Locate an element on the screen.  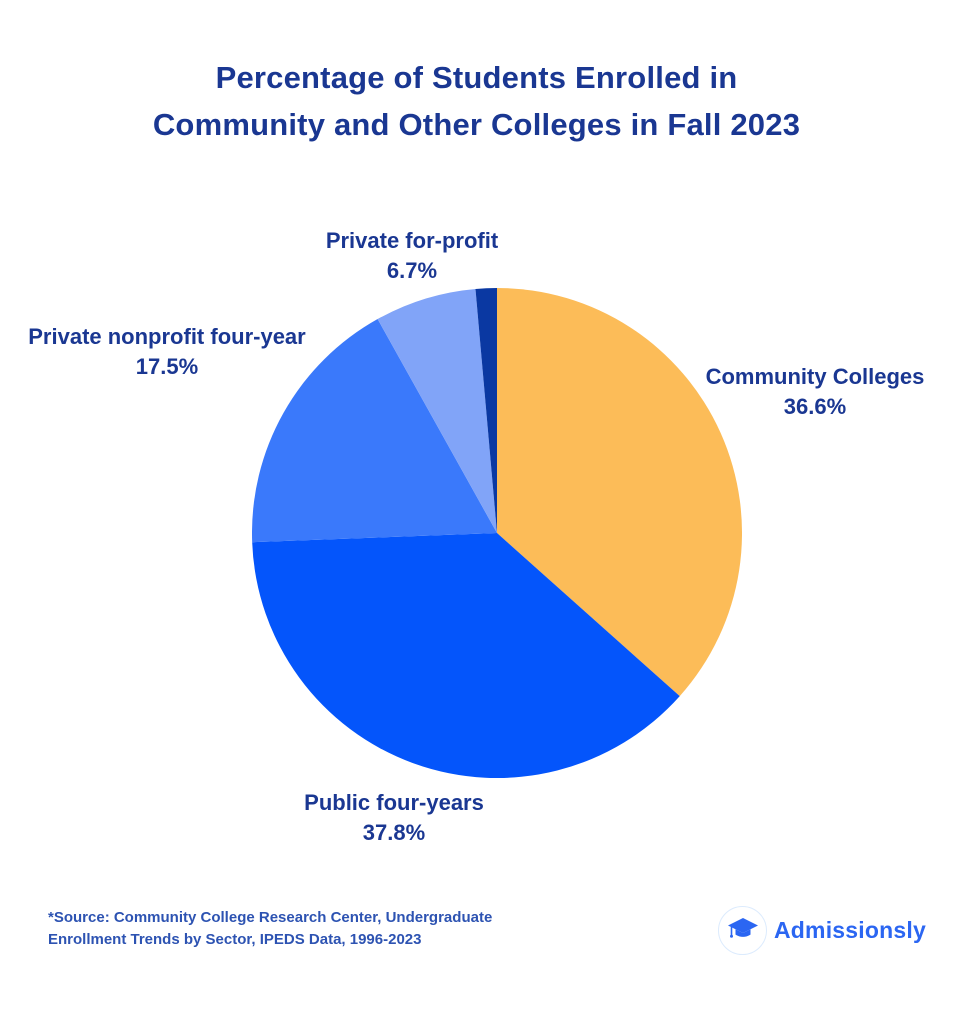
graduation-cap-icon is located at coordinates (742, 928).